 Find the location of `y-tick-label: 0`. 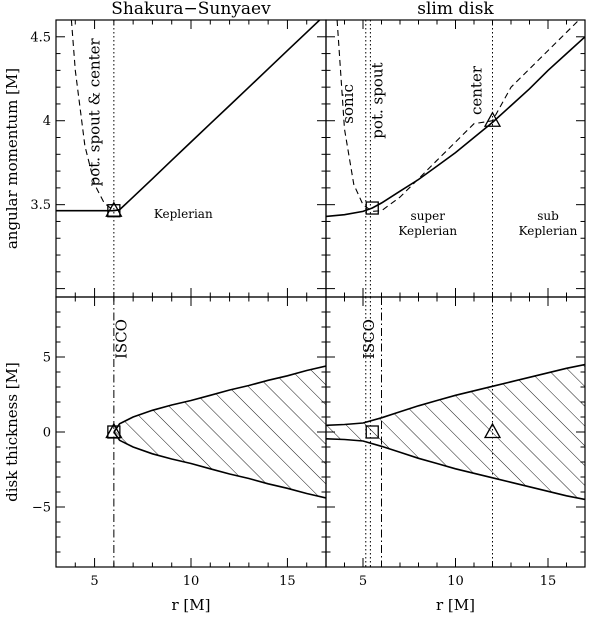

y-tick-label: 0 is located at coordinates (47, 433).